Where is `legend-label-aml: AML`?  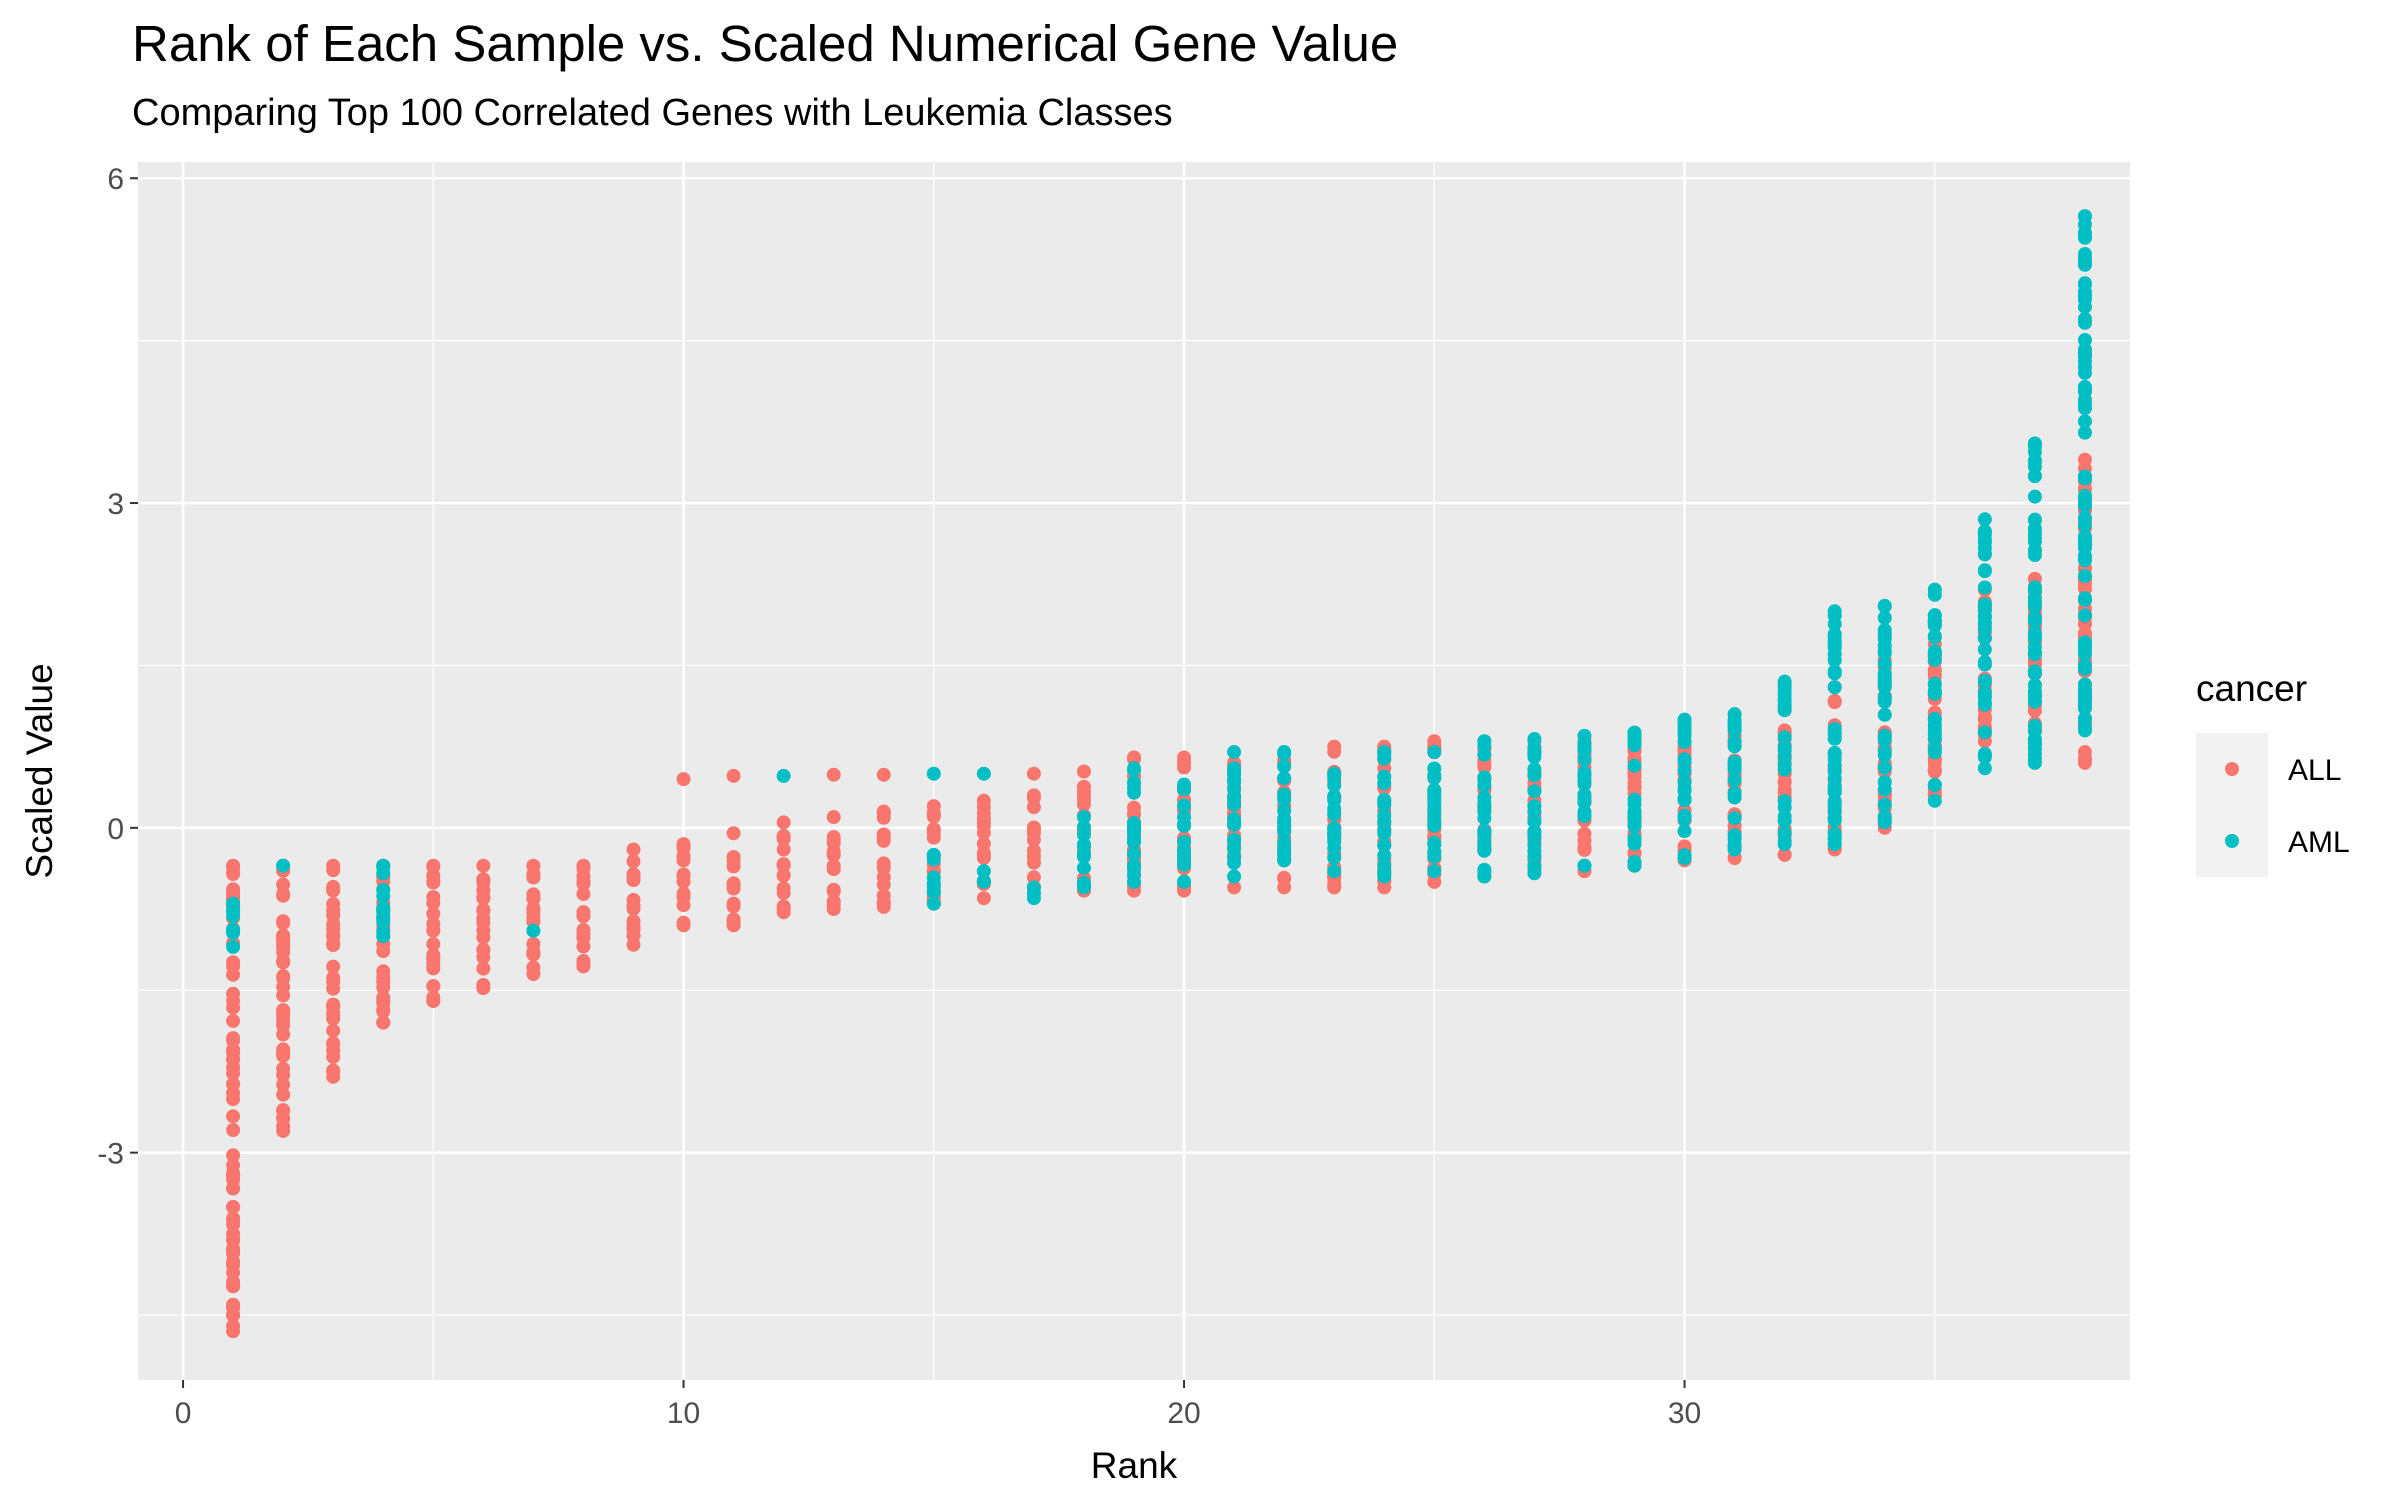
legend-label-aml: AML is located at coordinates (2319, 842).